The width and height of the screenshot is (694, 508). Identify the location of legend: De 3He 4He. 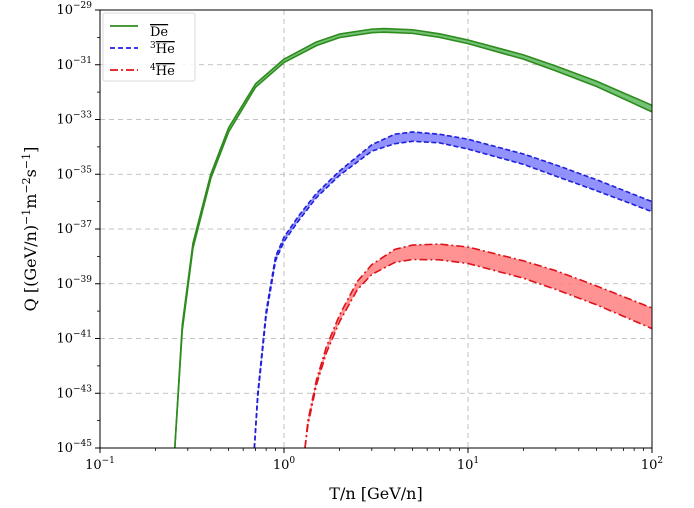
(149, 47).